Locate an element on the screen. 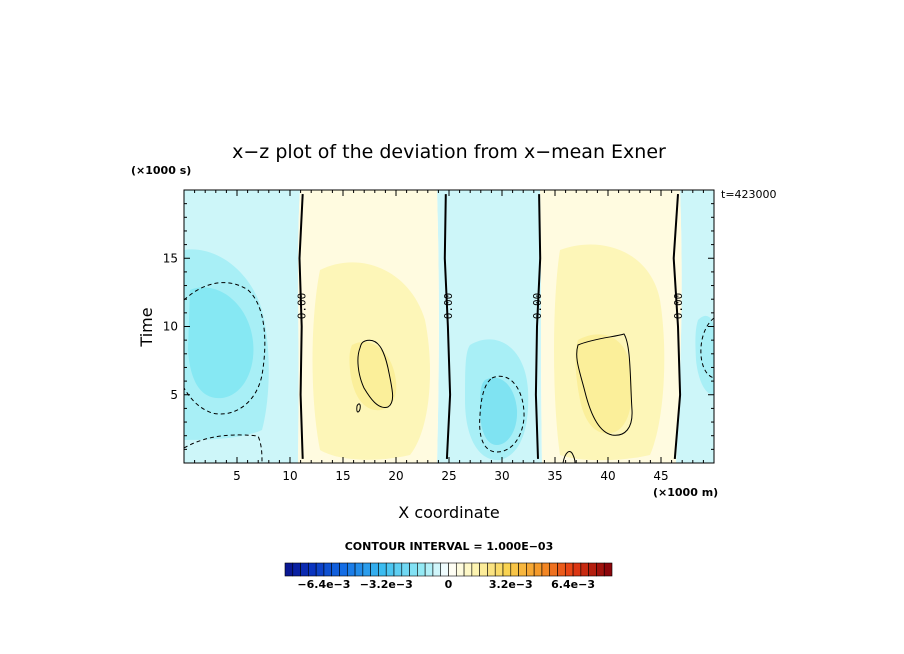  y-tick-label: 15 is located at coordinates (170, 258).